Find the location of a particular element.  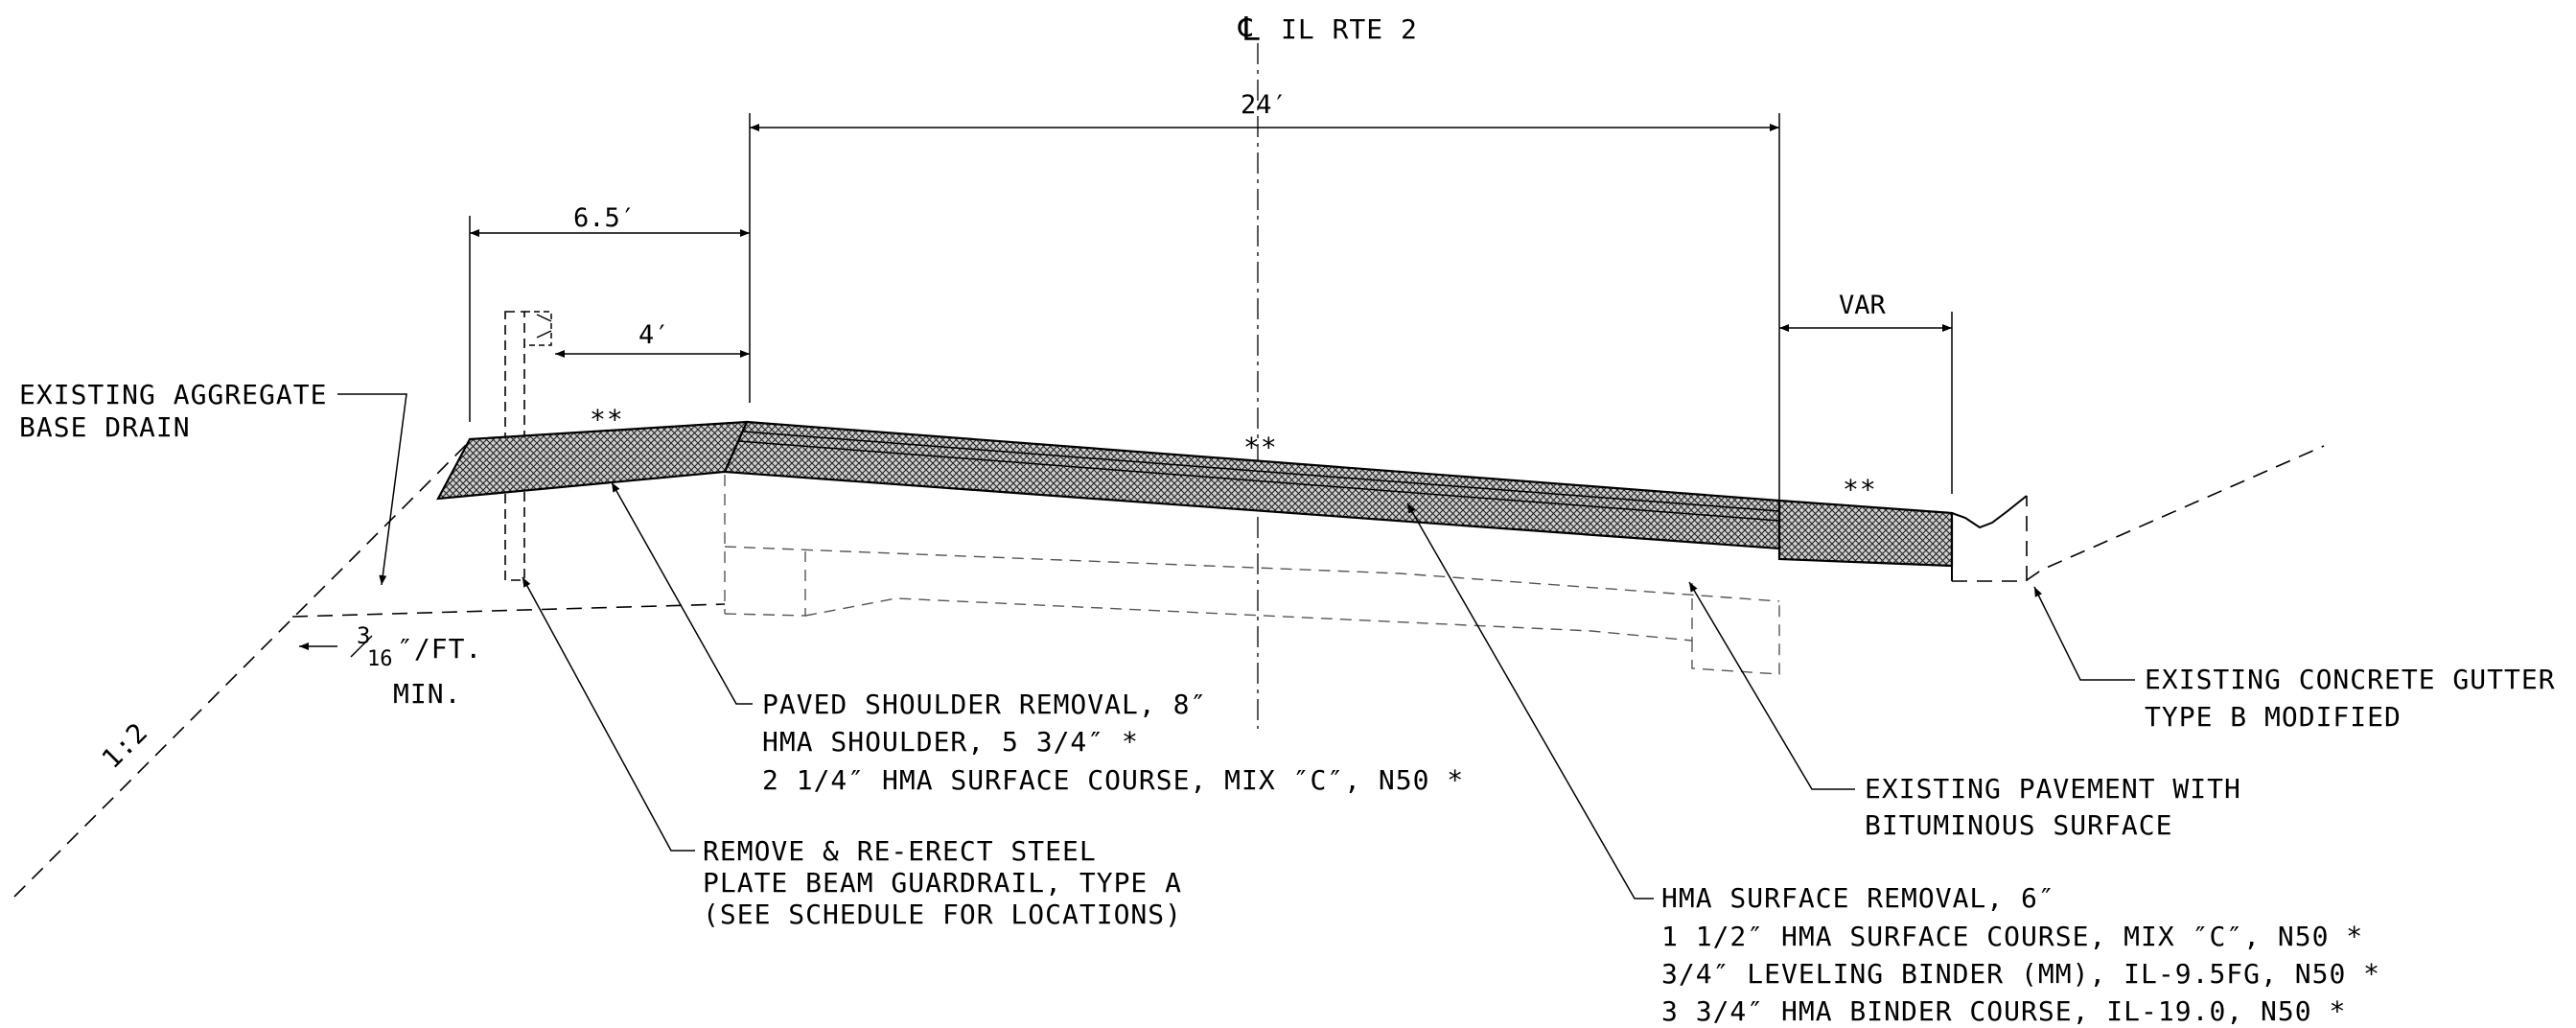

base-slope: 3 16 ″/FT. MIN. is located at coordinates (391, 666).